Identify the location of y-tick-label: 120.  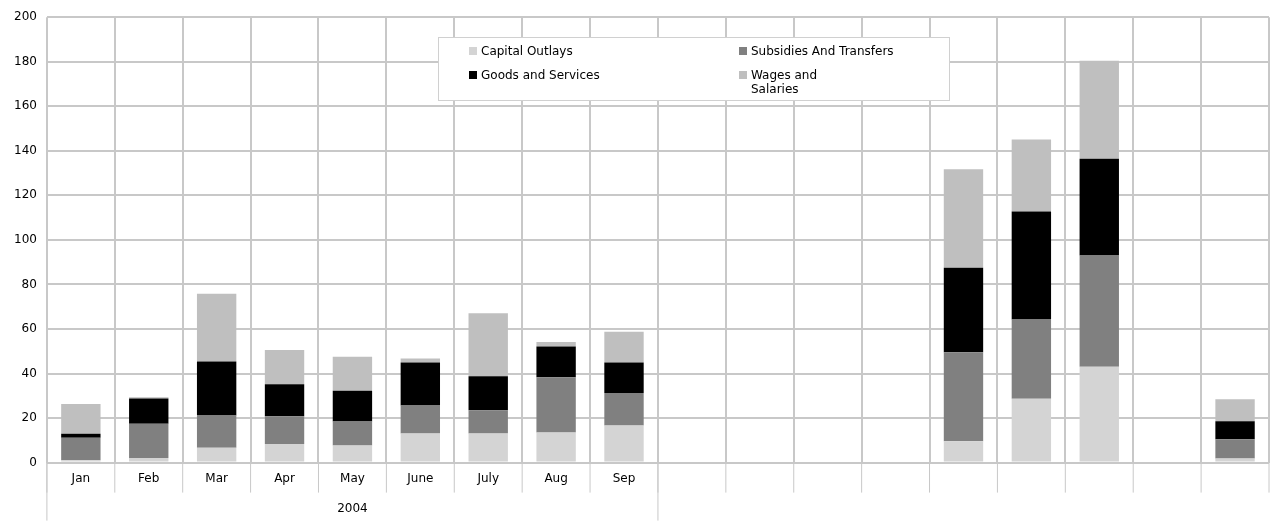
(25, 194).